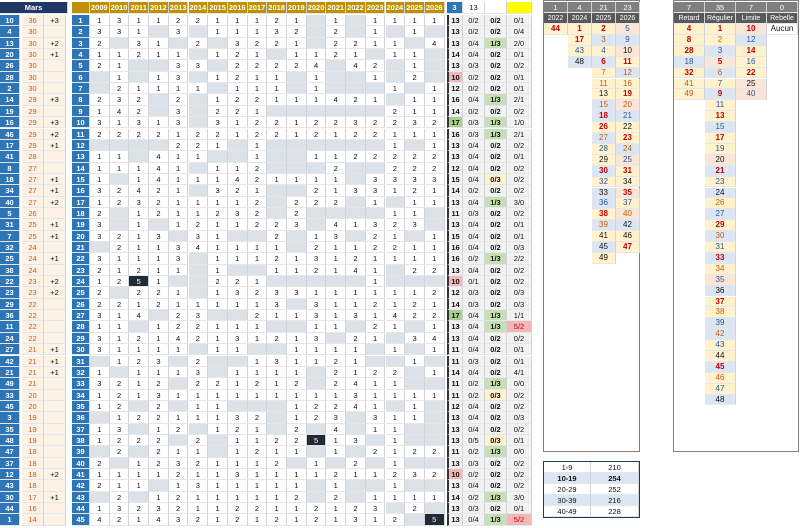  Describe the element at coordinates (10, 248) in the screenshot. I see `number-cell: 32` at that location.